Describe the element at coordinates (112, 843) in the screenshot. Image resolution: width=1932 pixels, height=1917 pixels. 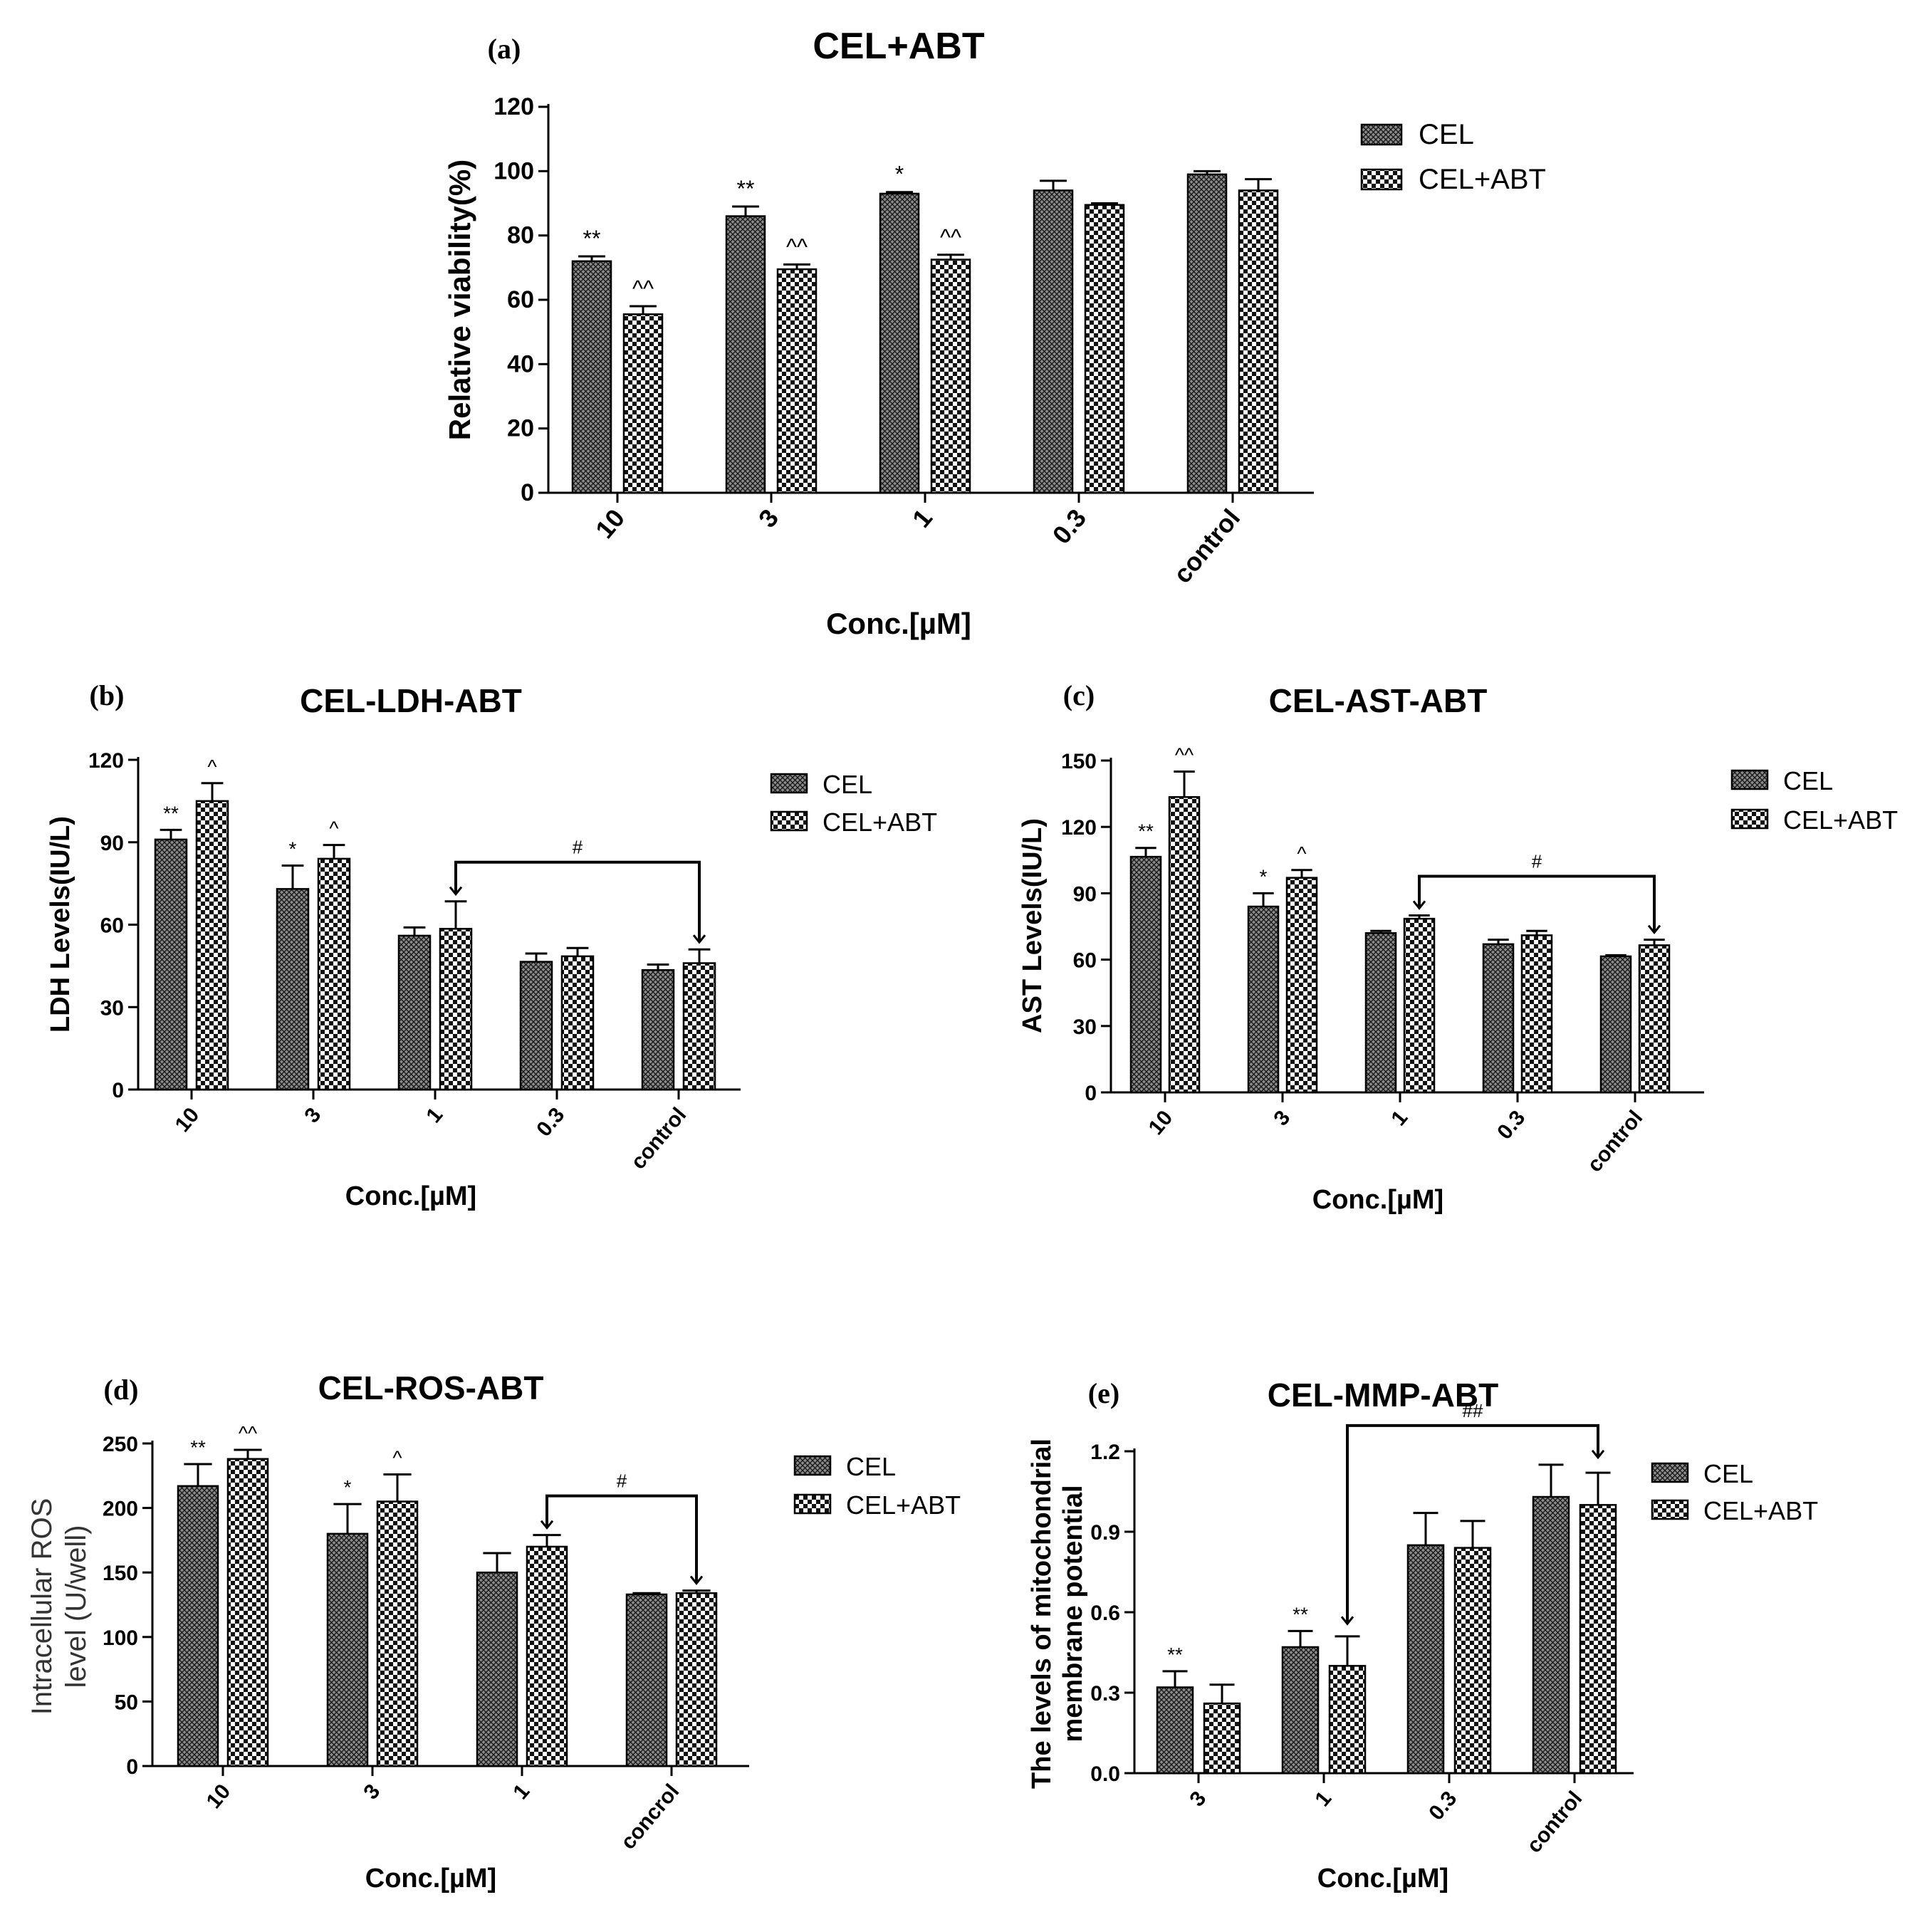
I see `y-tick-label: 90` at that location.